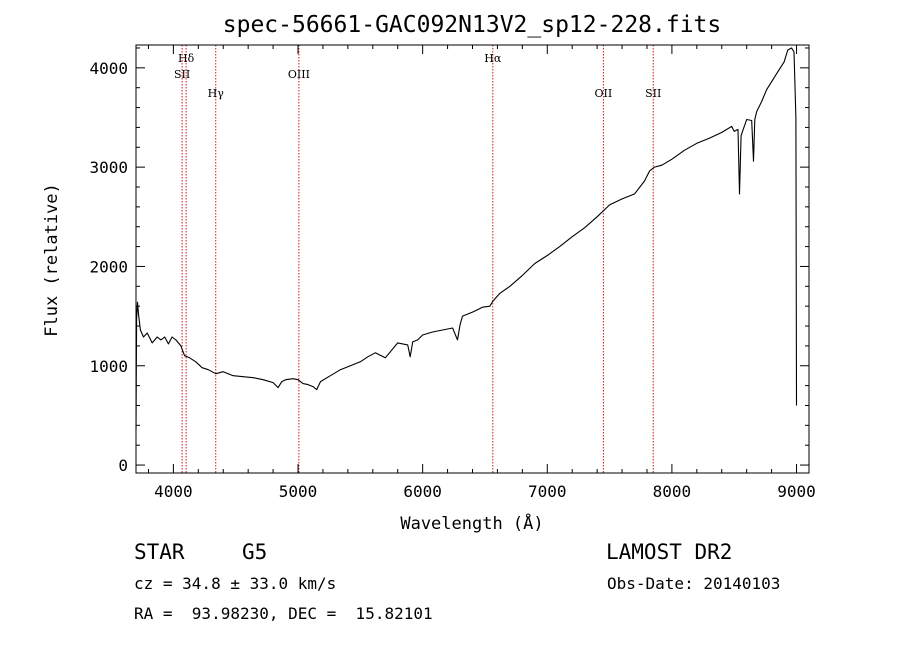  What do you see at coordinates (472, 25) in the screenshot?
I see `chart-title: spec-56661-GAC092N13V2_sp12-228.fits` at bounding box center [472, 25].